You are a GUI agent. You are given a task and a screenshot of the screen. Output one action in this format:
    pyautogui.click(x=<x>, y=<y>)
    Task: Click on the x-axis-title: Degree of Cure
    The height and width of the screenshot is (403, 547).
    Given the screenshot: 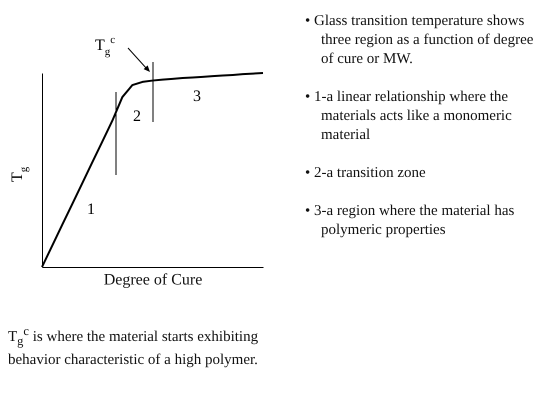 What is the action you would take?
    pyautogui.click(x=153, y=280)
    